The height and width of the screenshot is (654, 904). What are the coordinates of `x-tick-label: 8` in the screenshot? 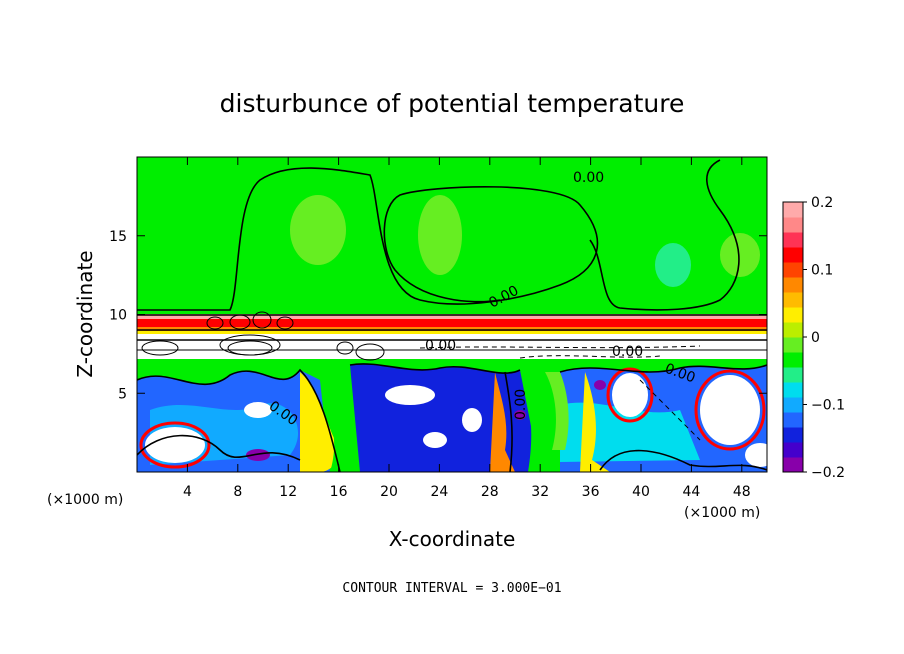 It's located at (237, 492).